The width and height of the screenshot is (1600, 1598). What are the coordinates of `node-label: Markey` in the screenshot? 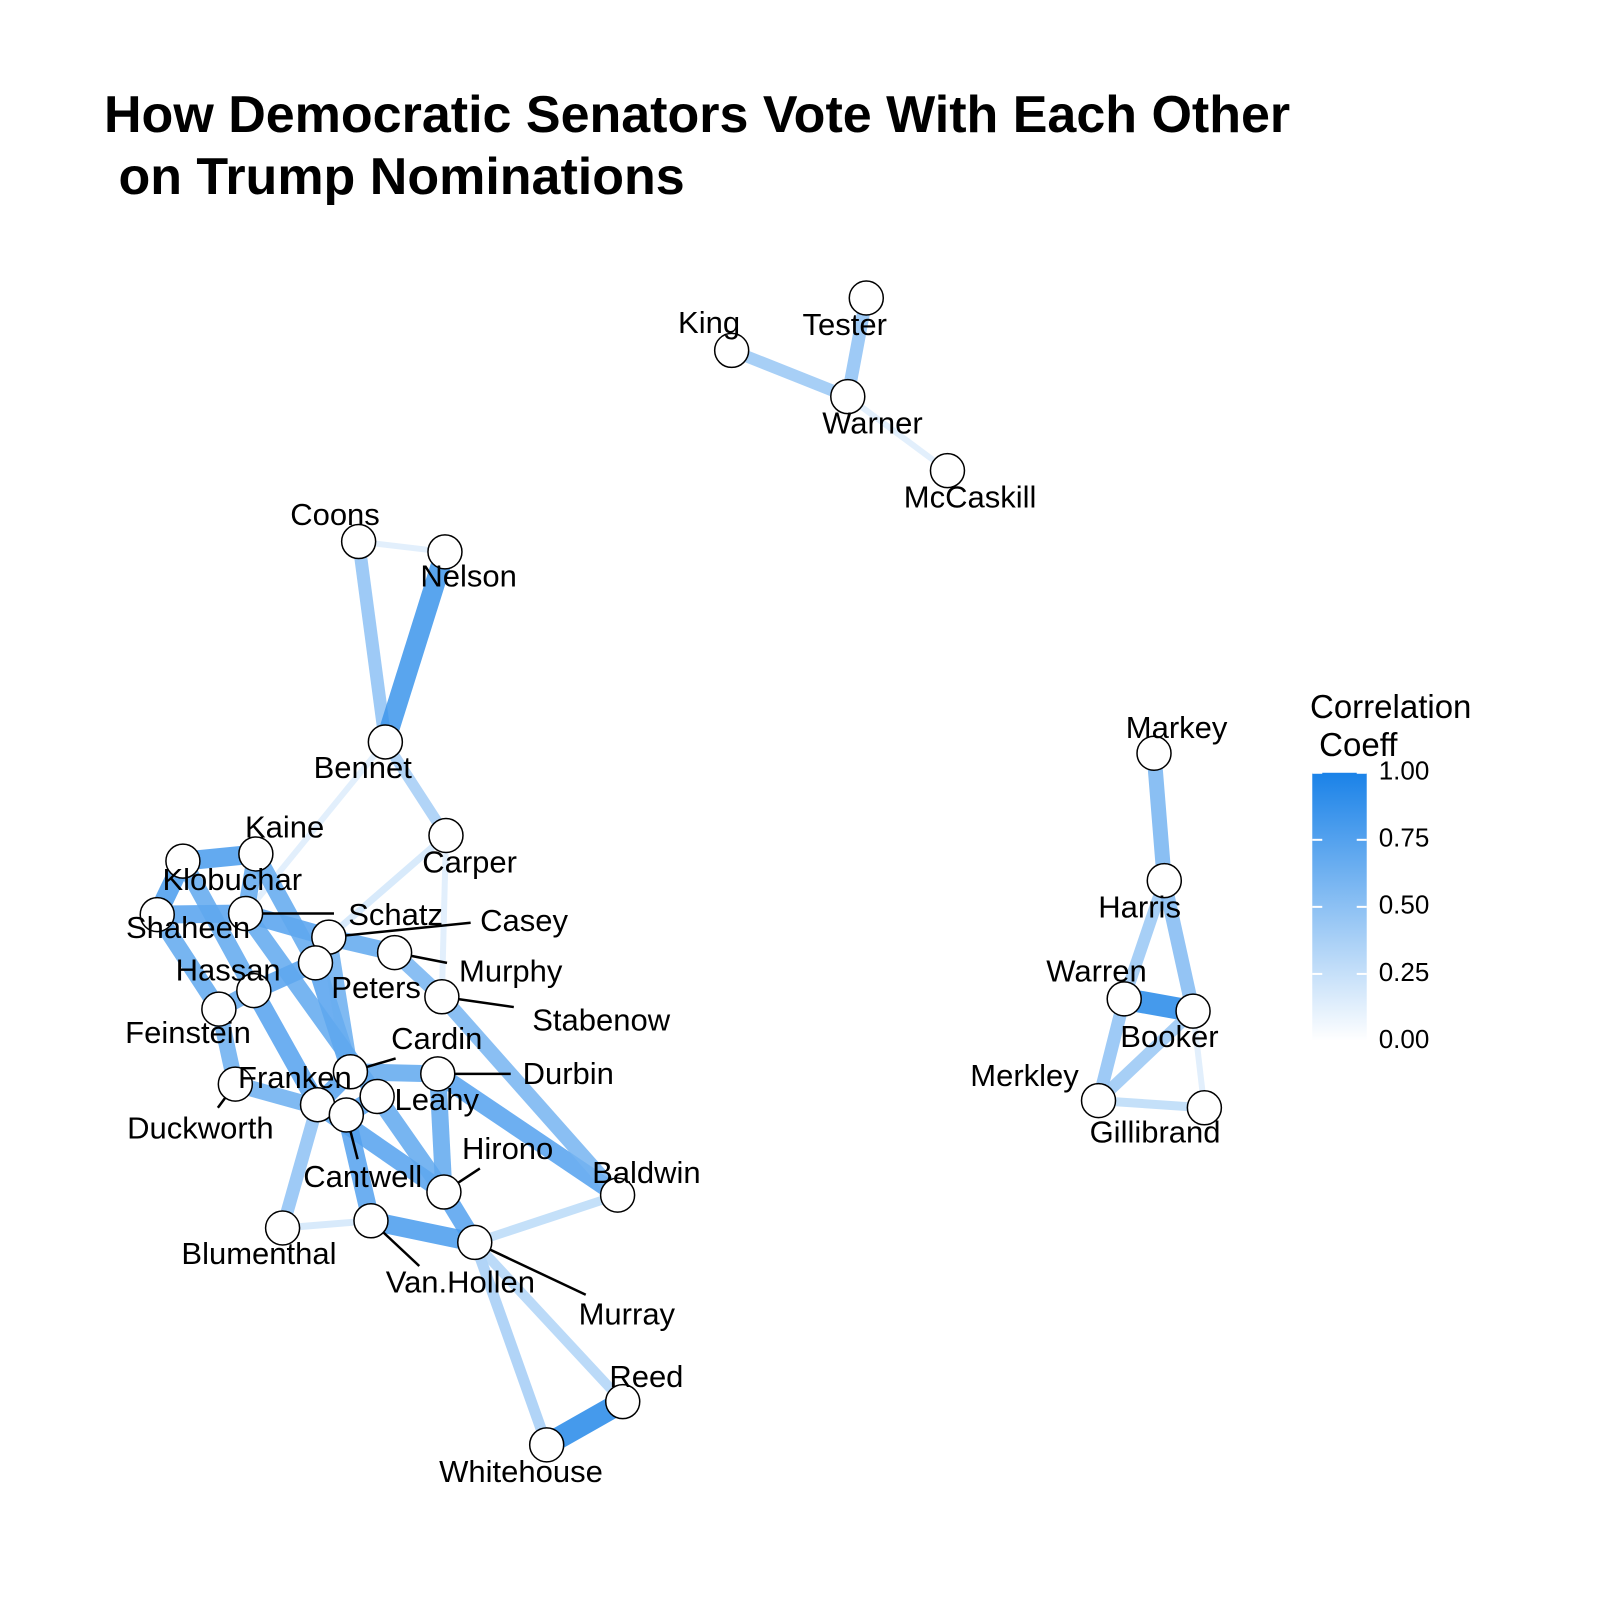 It's located at (1177, 727).